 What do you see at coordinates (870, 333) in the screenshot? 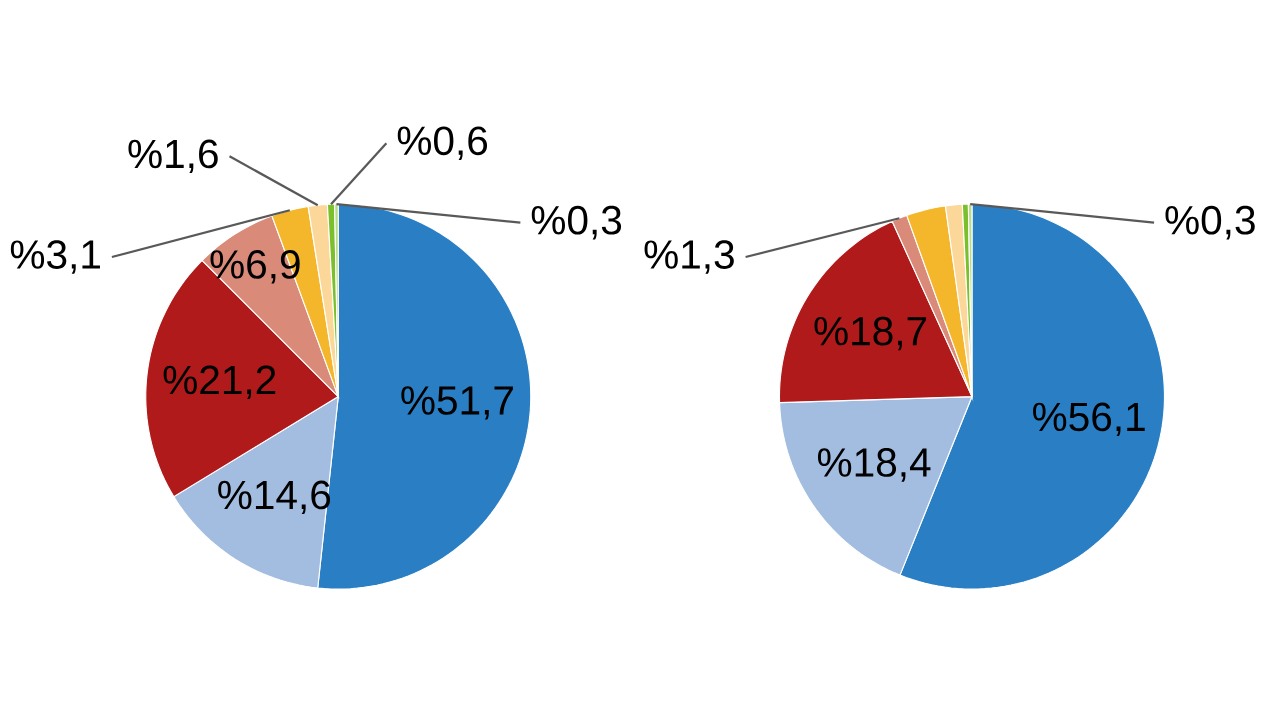
I see `data-label: %18,7` at bounding box center [870, 333].